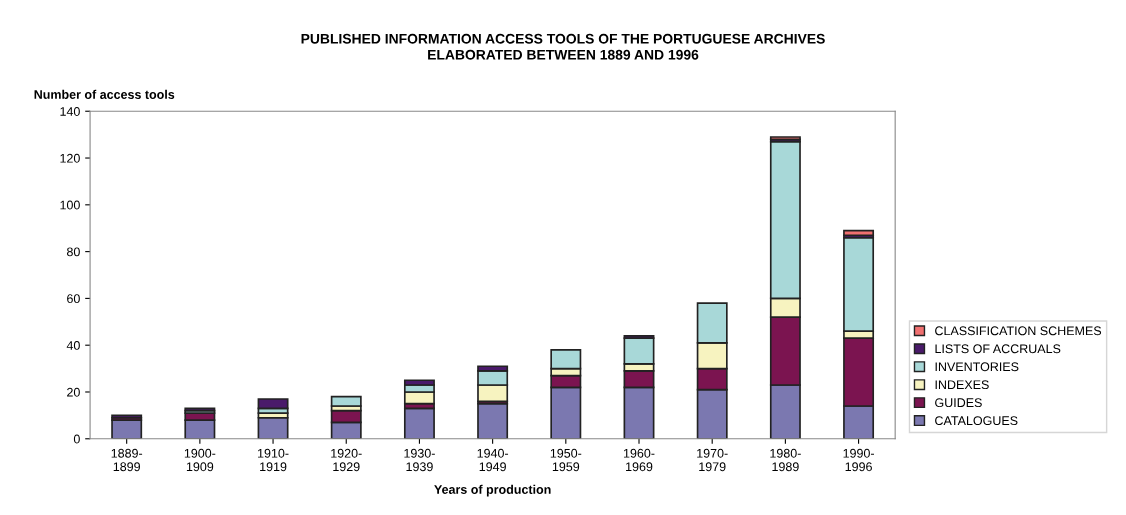 This screenshot has width=1126, height=515. I want to click on x-tick-label: 1970- 1979, so click(712, 460).